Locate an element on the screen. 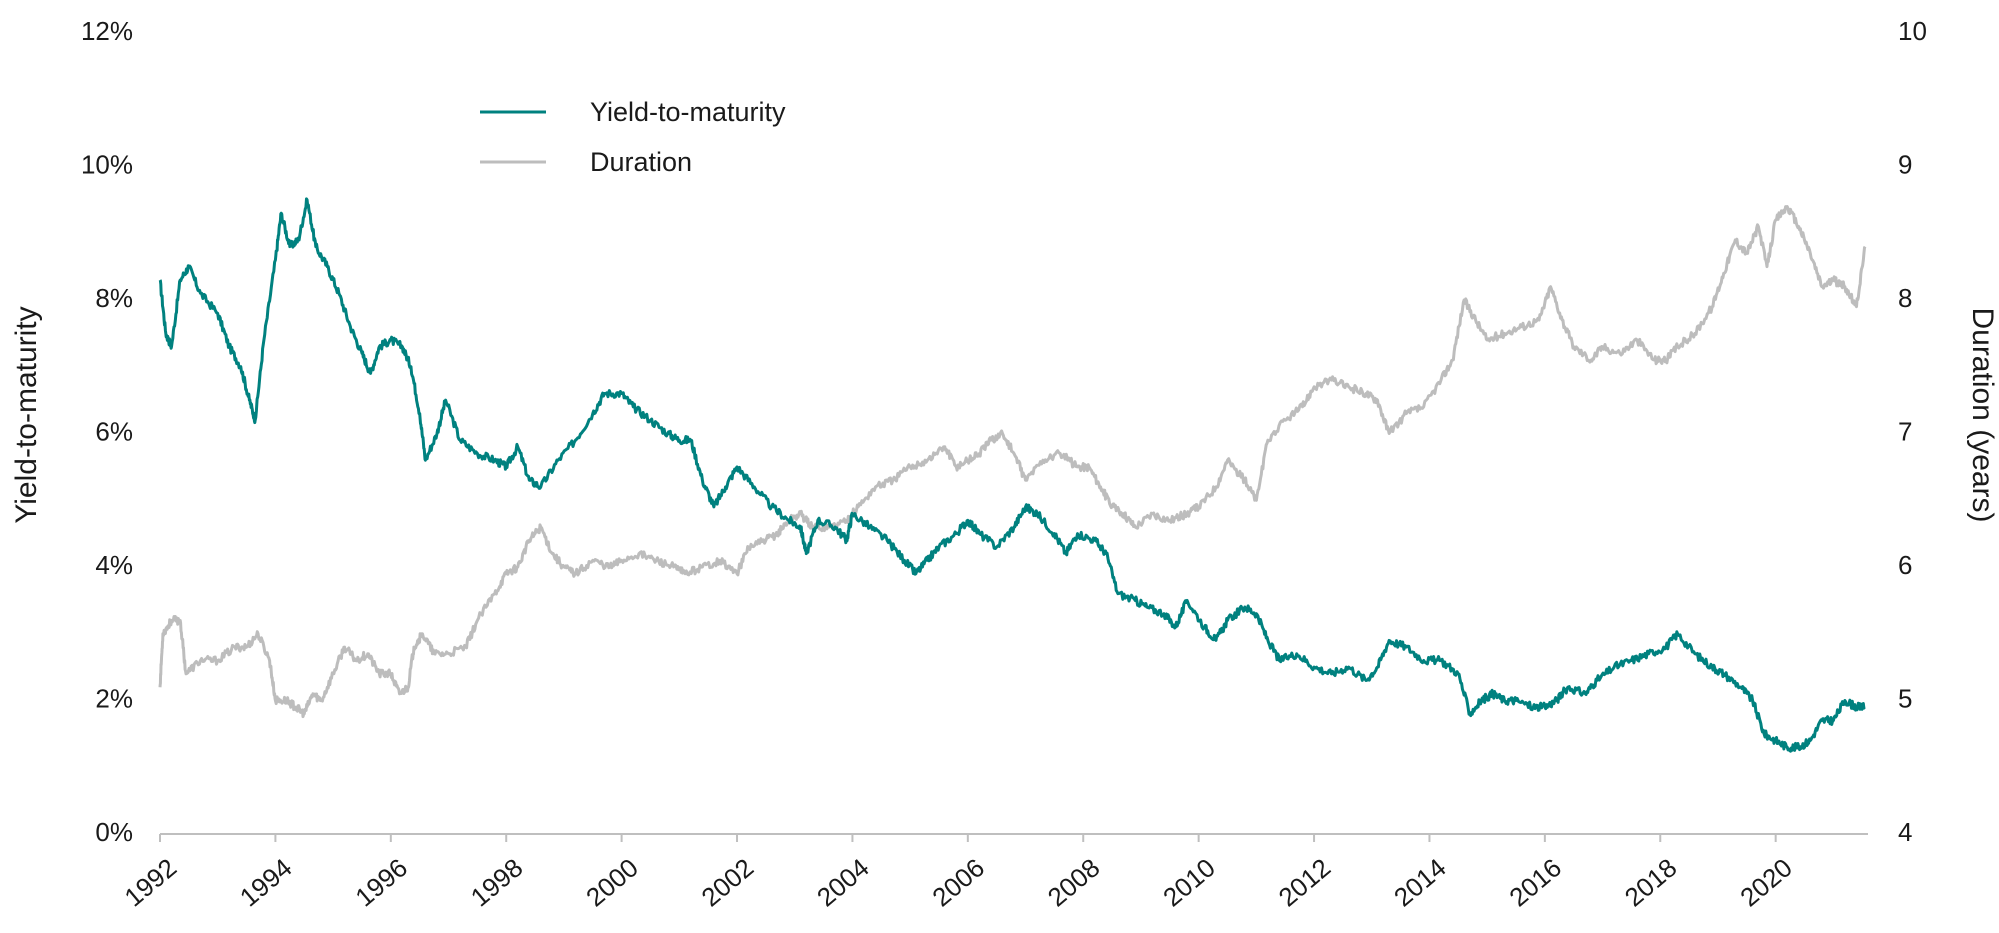 This screenshot has height=933, width=1999. legend: Yield-to-maturity Duration is located at coordinates (633, 137).